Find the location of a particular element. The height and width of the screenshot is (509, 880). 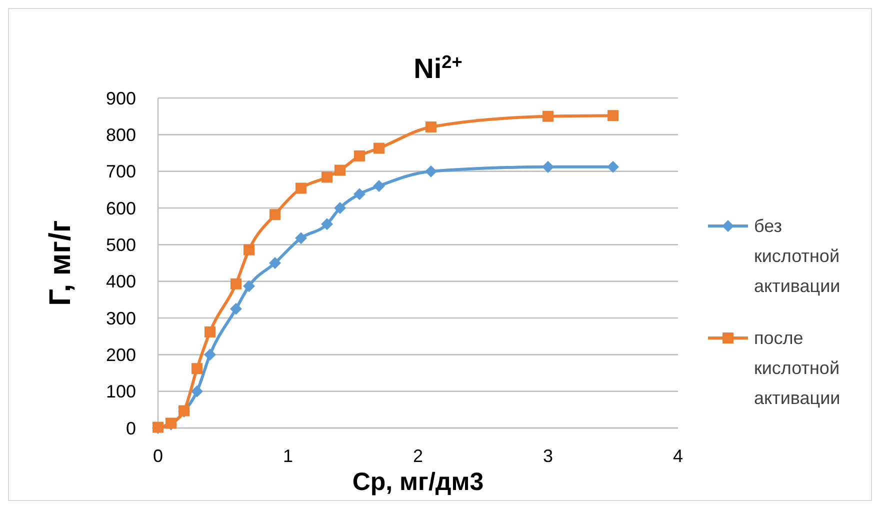

y-tick-label: 700 is located at coordinates (121, 172).